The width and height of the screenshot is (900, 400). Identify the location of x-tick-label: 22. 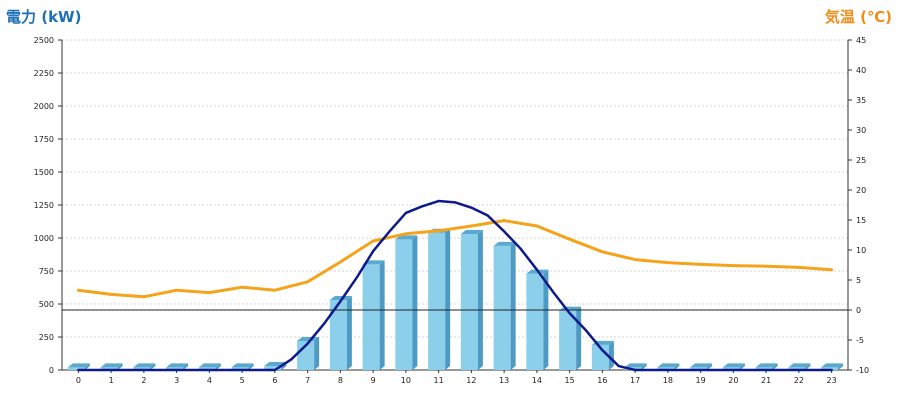
(799, 380).